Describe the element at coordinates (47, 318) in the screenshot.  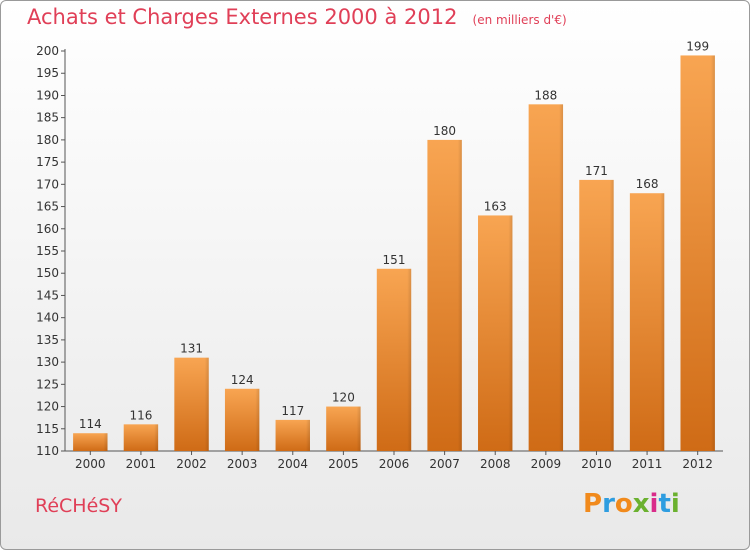
I see `y-tick-label: 140` at that location.